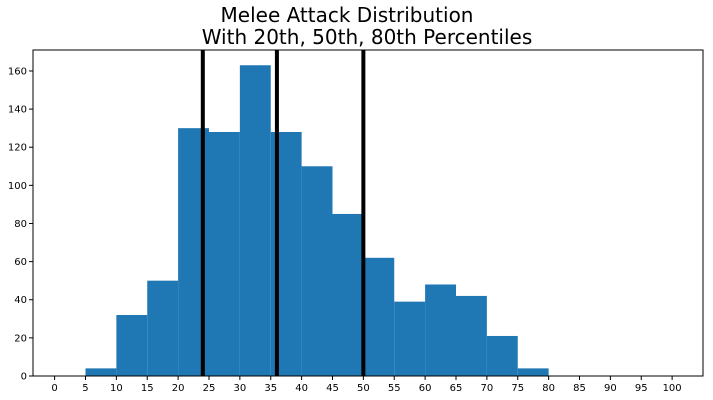 The width and height of the screenshot is (713, 400). I want to click on x-tick-label: 15, so click(147, 388).